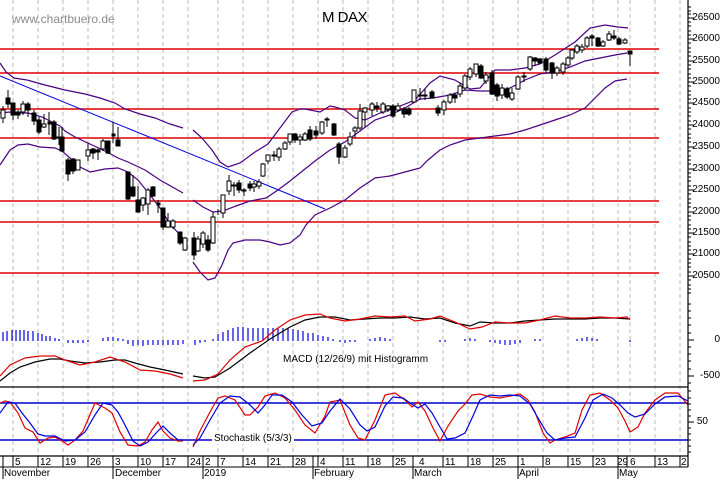 This screenshot has width=723, height=484. I want to click on date-tick: 26, so click(96, 462).